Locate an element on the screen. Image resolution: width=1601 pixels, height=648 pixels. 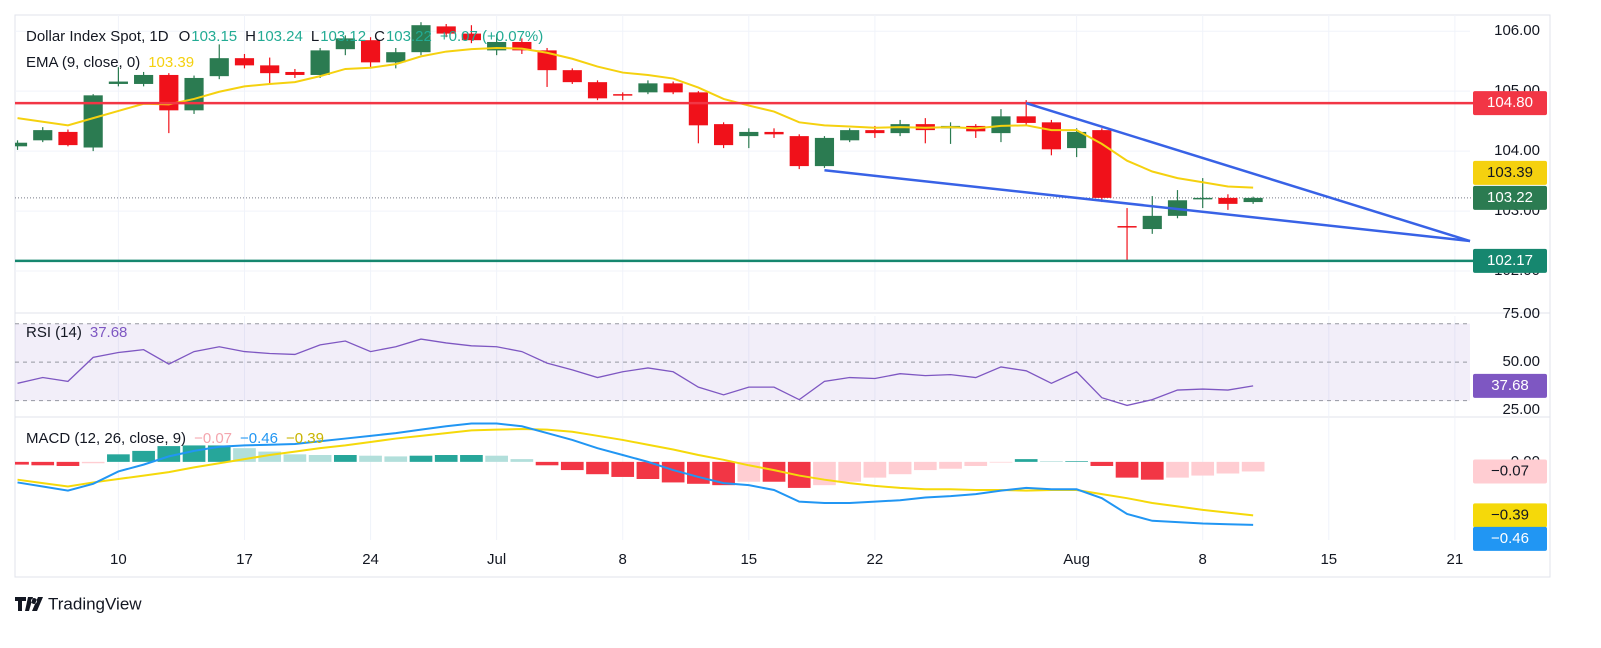
hline-label: 104.80 is located at coordinates (1510, 102).